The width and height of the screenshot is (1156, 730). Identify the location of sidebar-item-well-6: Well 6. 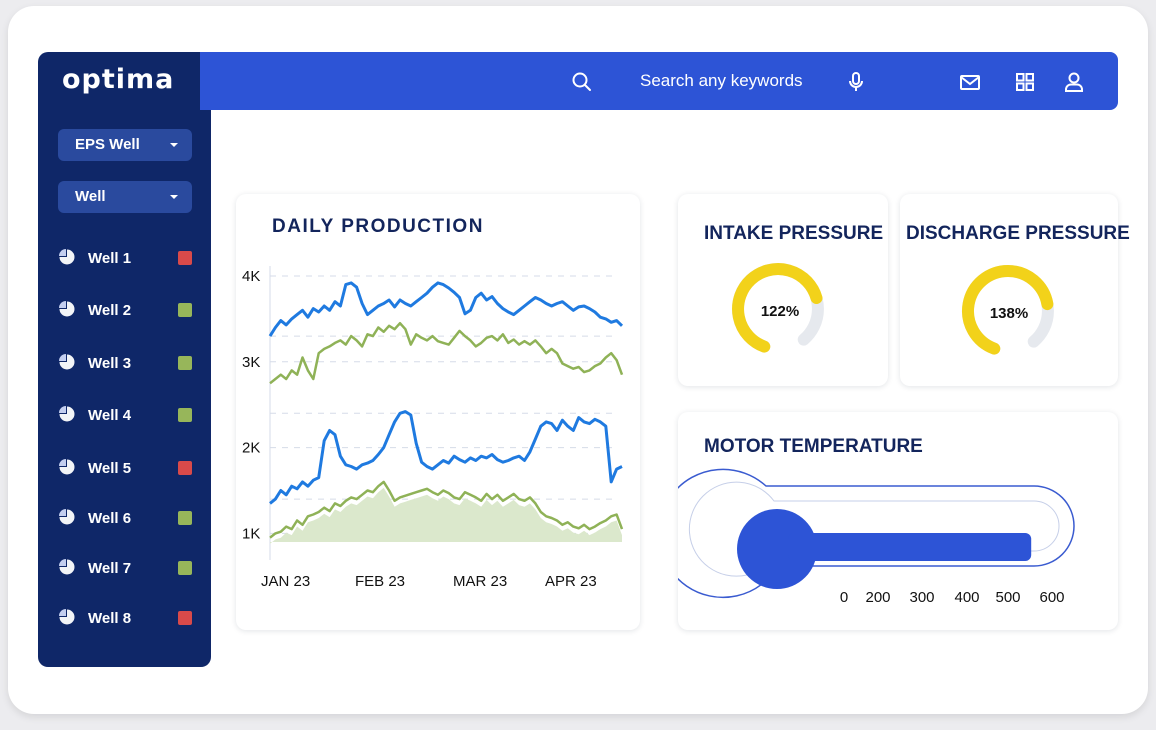
(126, 518).